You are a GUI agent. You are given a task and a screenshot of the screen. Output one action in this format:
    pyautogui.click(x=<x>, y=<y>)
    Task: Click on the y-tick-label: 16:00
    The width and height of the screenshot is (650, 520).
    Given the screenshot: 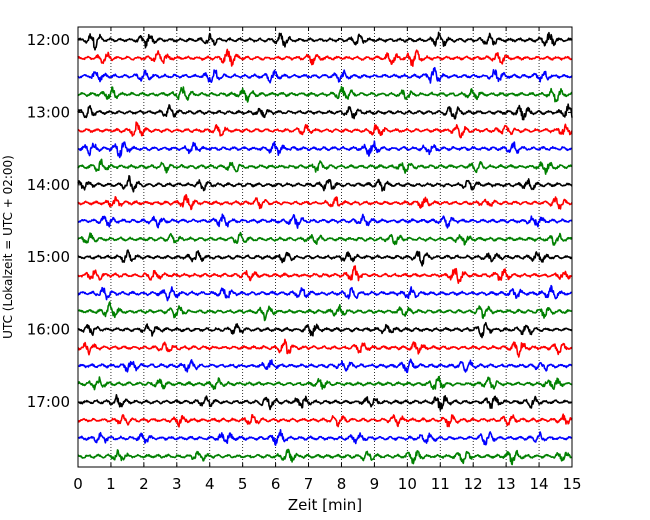 What is the action you would take?
    pyautogui.click(x=48, y=330)
    